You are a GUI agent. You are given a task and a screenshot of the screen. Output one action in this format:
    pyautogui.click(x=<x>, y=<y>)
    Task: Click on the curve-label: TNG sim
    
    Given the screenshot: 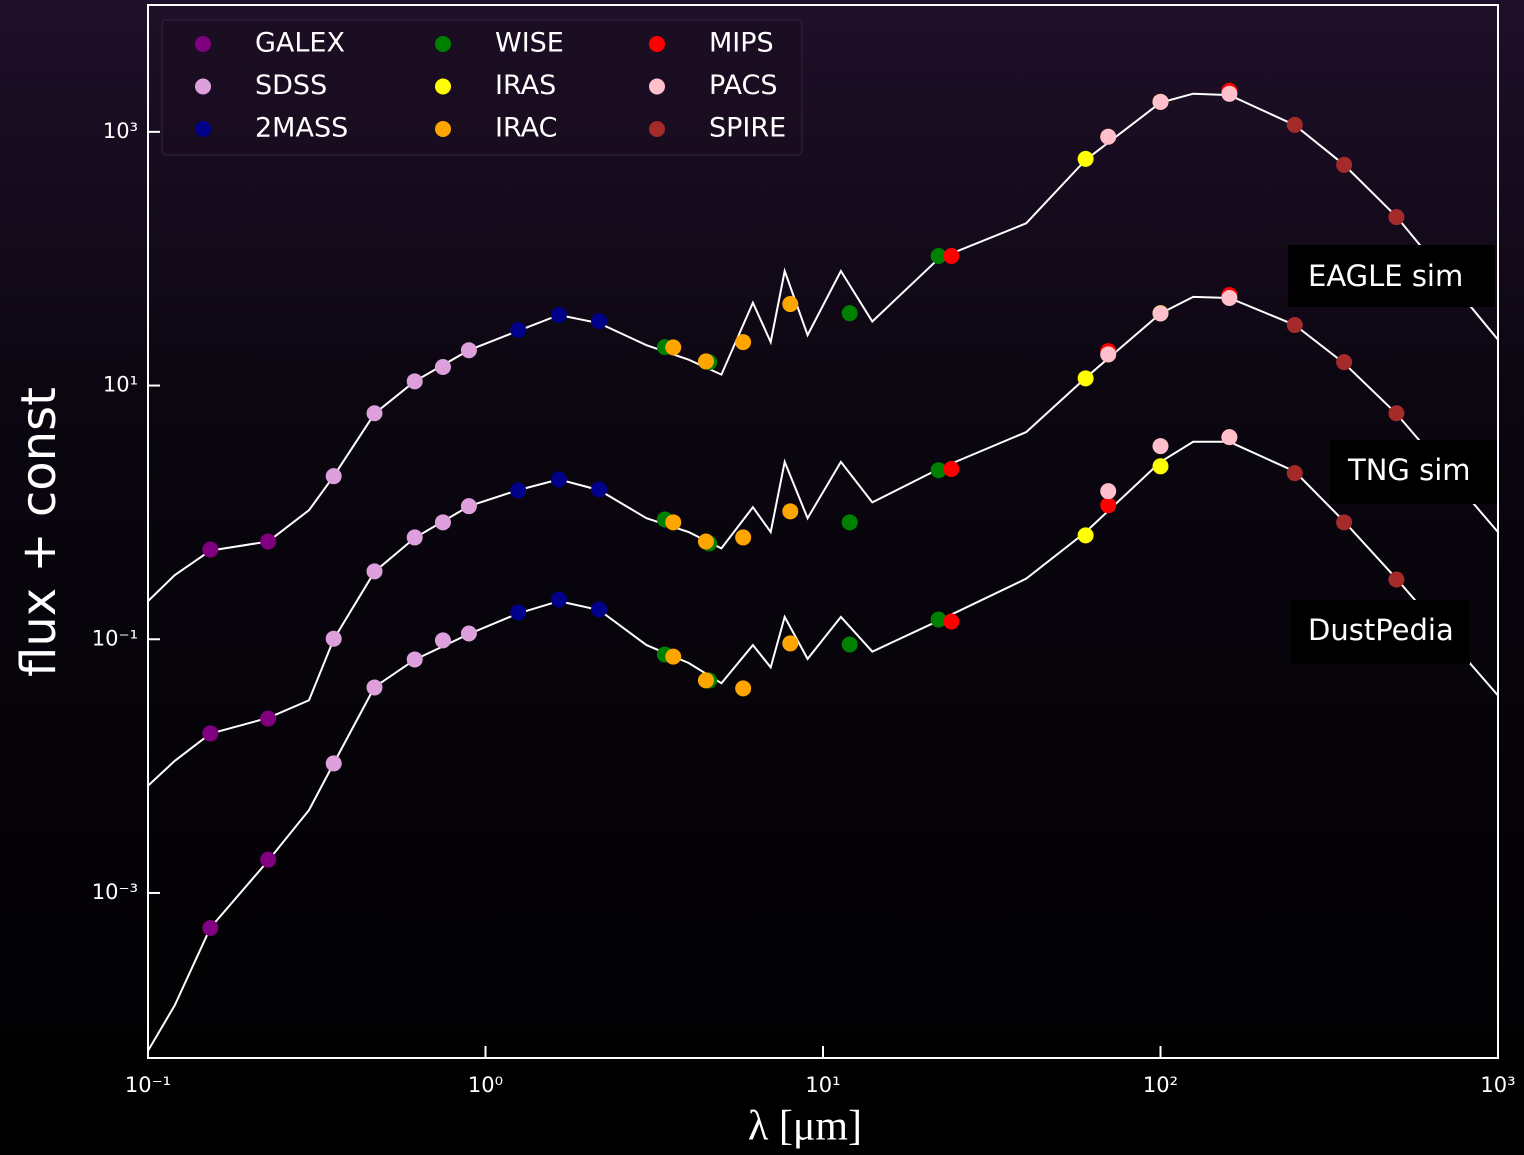 What is the action you would take?
    pyautogui.click(x=1409, y=470)
    